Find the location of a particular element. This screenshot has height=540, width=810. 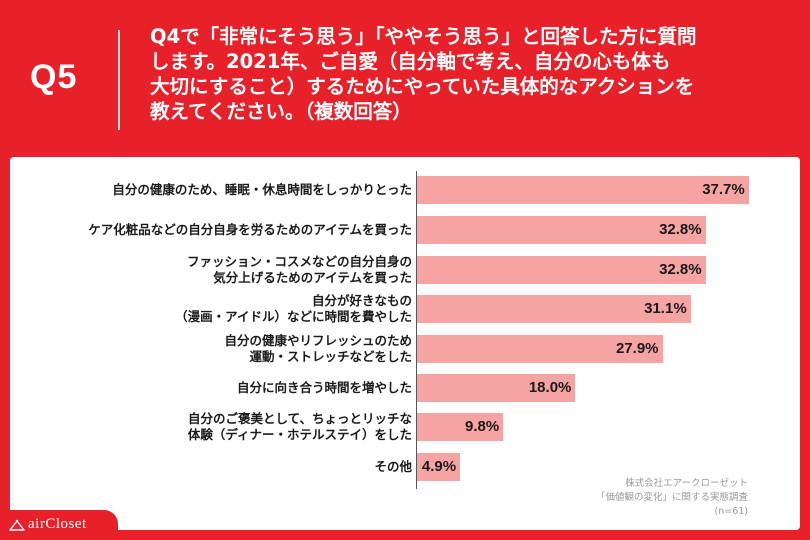

question-line-3: 大切にすること）するためにやっていた具体的なアクションを is located at coordinates (422, 86).